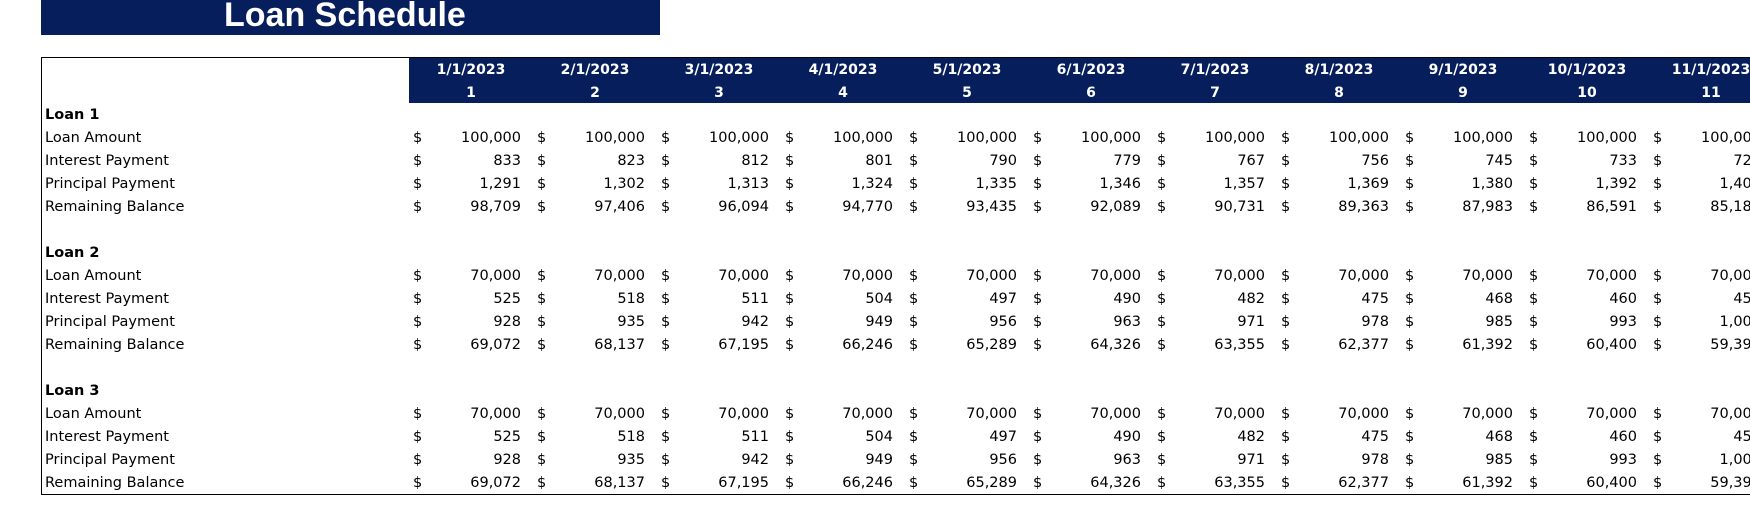 Image resolution: width=1750 pixels, height=527 pixels. What do you see at coordinates (507, 161) in the screenshot?
I see `value-cell: 833` at bounding box center [507, 161].